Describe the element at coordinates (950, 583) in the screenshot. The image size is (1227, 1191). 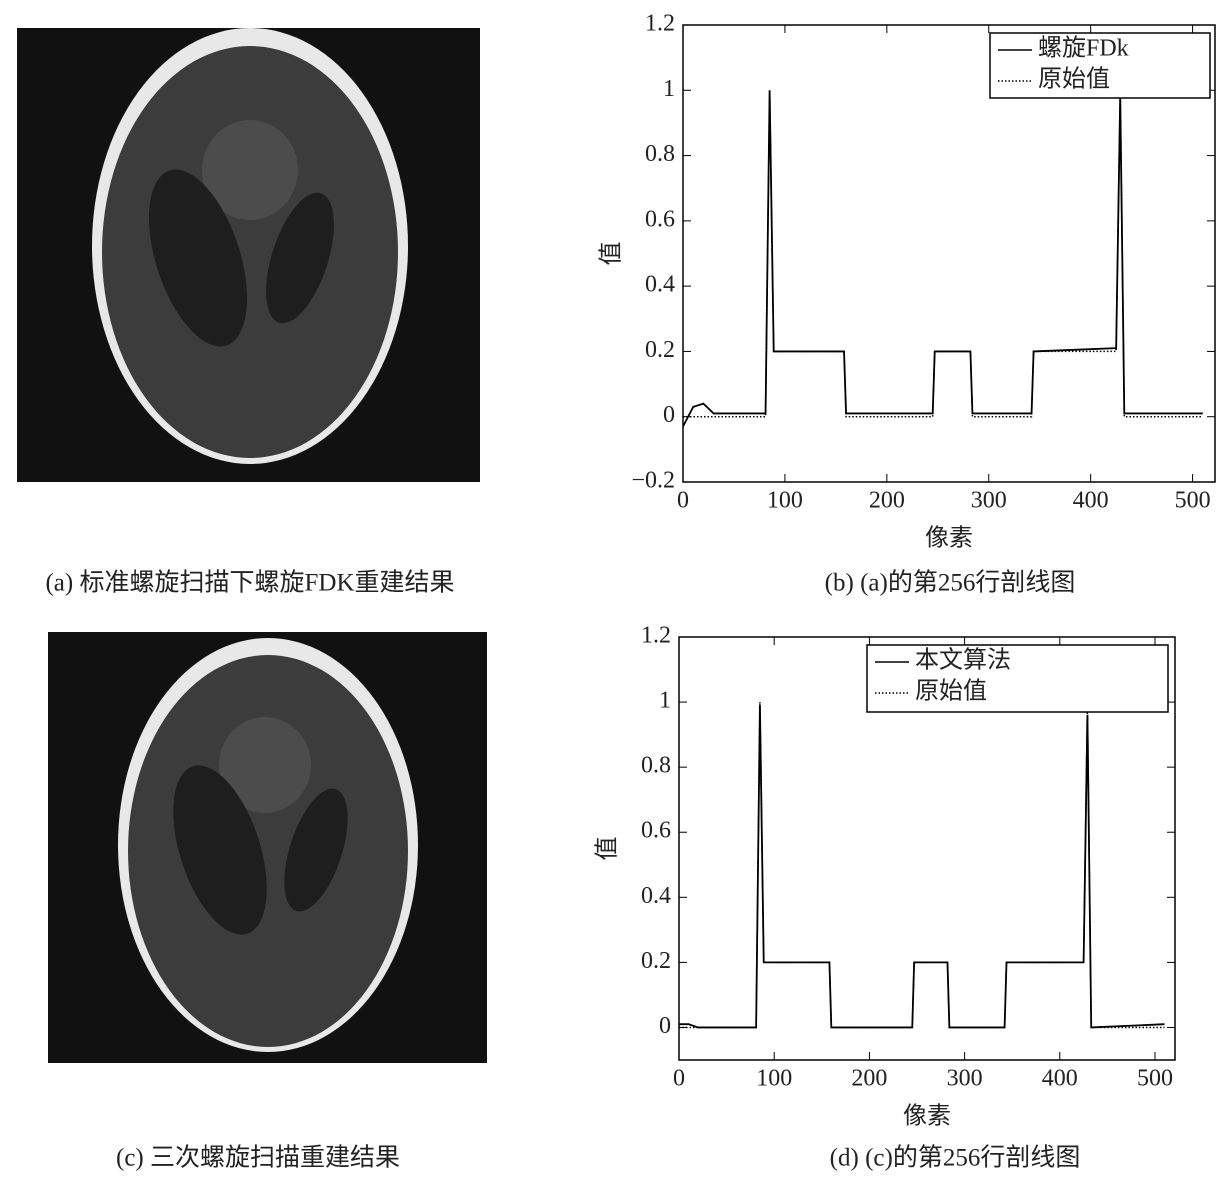
I see `caption: (b) (a)的第256行剖线图` at that location.